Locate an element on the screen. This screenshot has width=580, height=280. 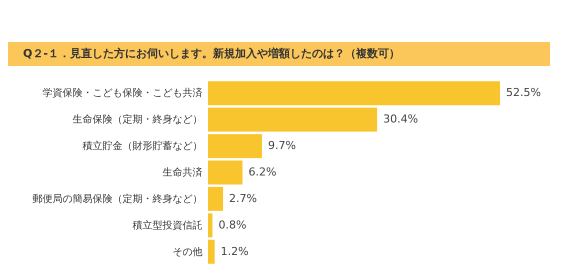
y-tick-label: 生命共済 is located at coordinates (182, 172).